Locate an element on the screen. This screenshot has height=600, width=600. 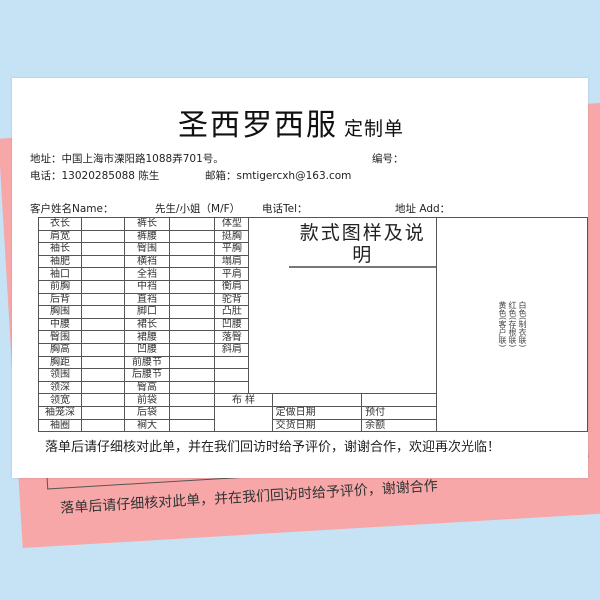
body-type-option: 凸肚 is located at coordinates (232, 312).